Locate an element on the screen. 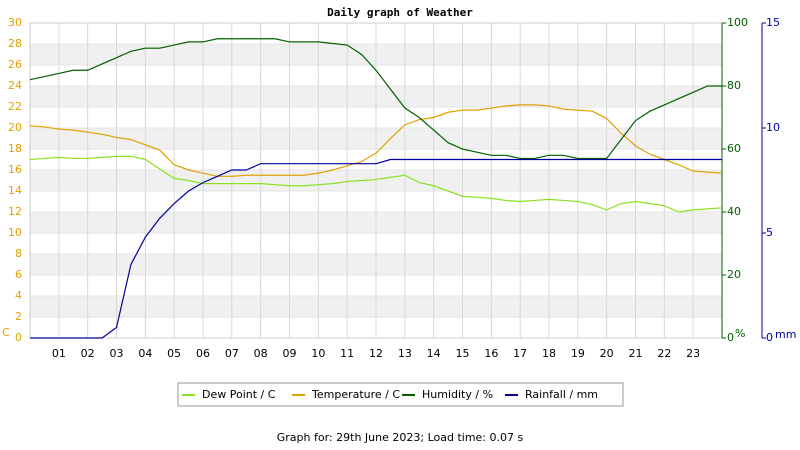 This screenshot has height=450, width=800. x-tick-label: 08 is located at coordinates (261, 353).